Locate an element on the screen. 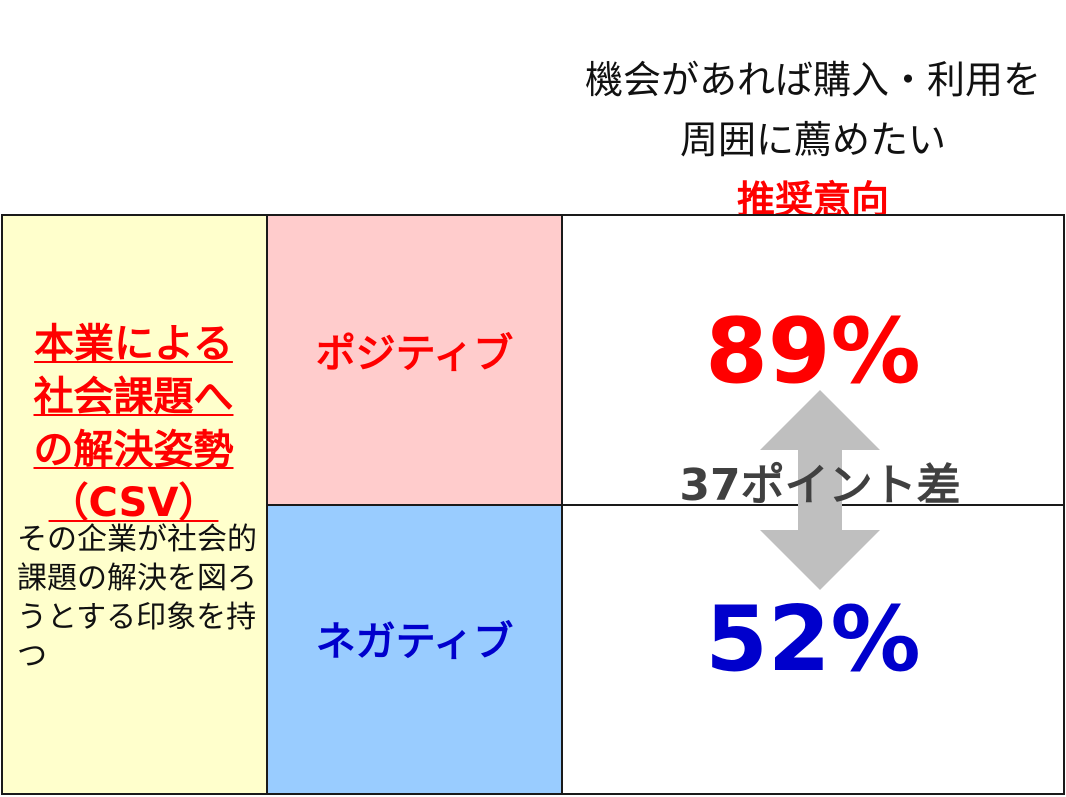 This screenshot has height=797, width=1066. header-line-1: 機会があれば購入・利用を is located at coordinates (812, 80).